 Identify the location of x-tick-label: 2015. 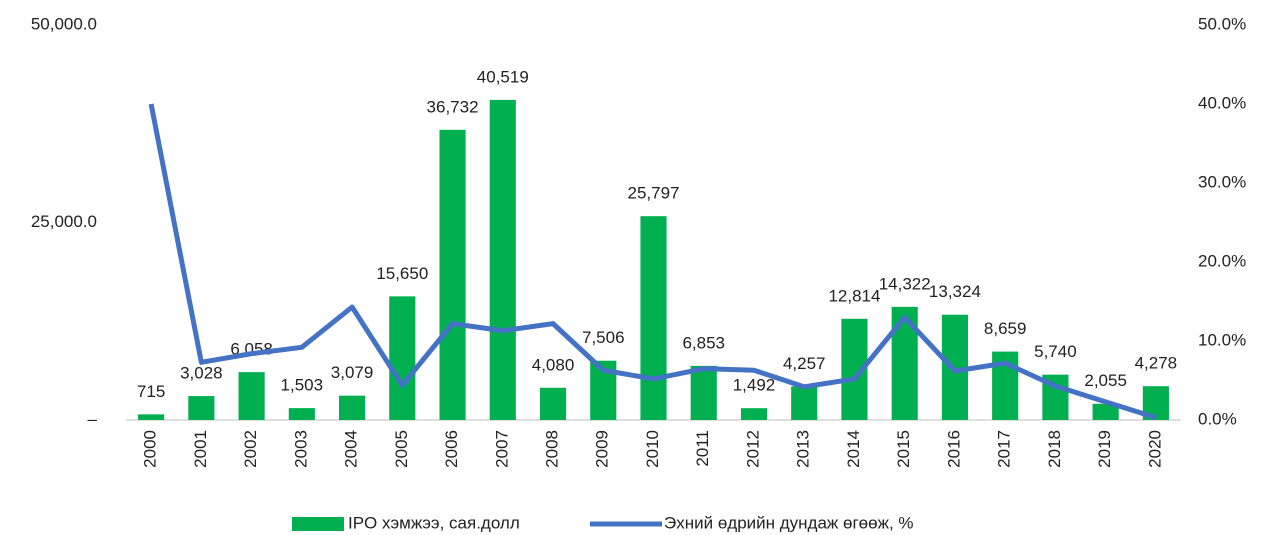
(903, 449).